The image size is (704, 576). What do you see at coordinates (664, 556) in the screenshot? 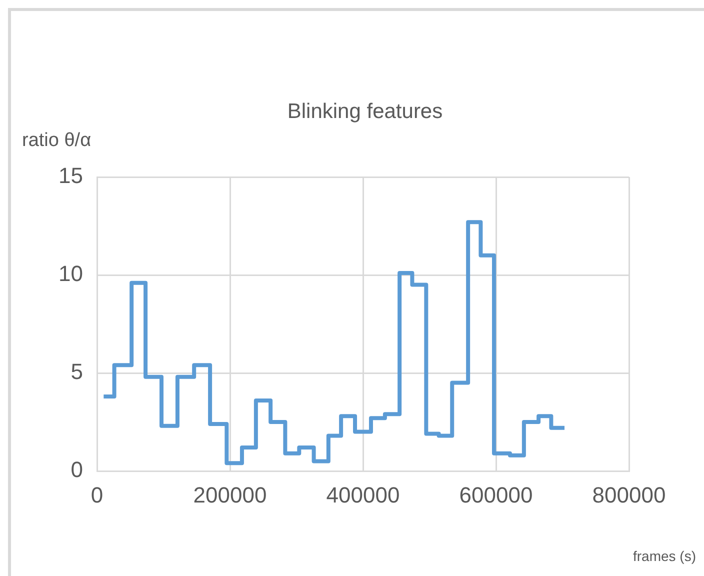
I see `x-axis-title: frames (s)` at bounding box center [664, 556].